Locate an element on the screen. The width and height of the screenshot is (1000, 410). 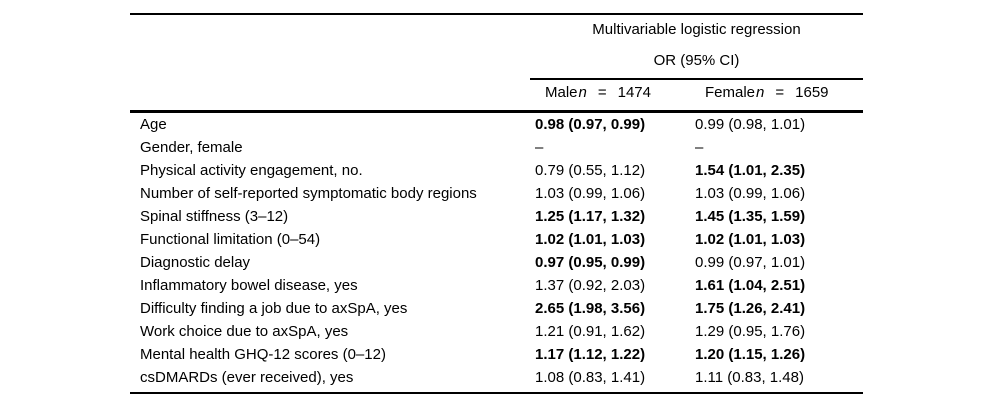
row-label: Spinal stiffness (3–12) is located at coordinates (214, 216).